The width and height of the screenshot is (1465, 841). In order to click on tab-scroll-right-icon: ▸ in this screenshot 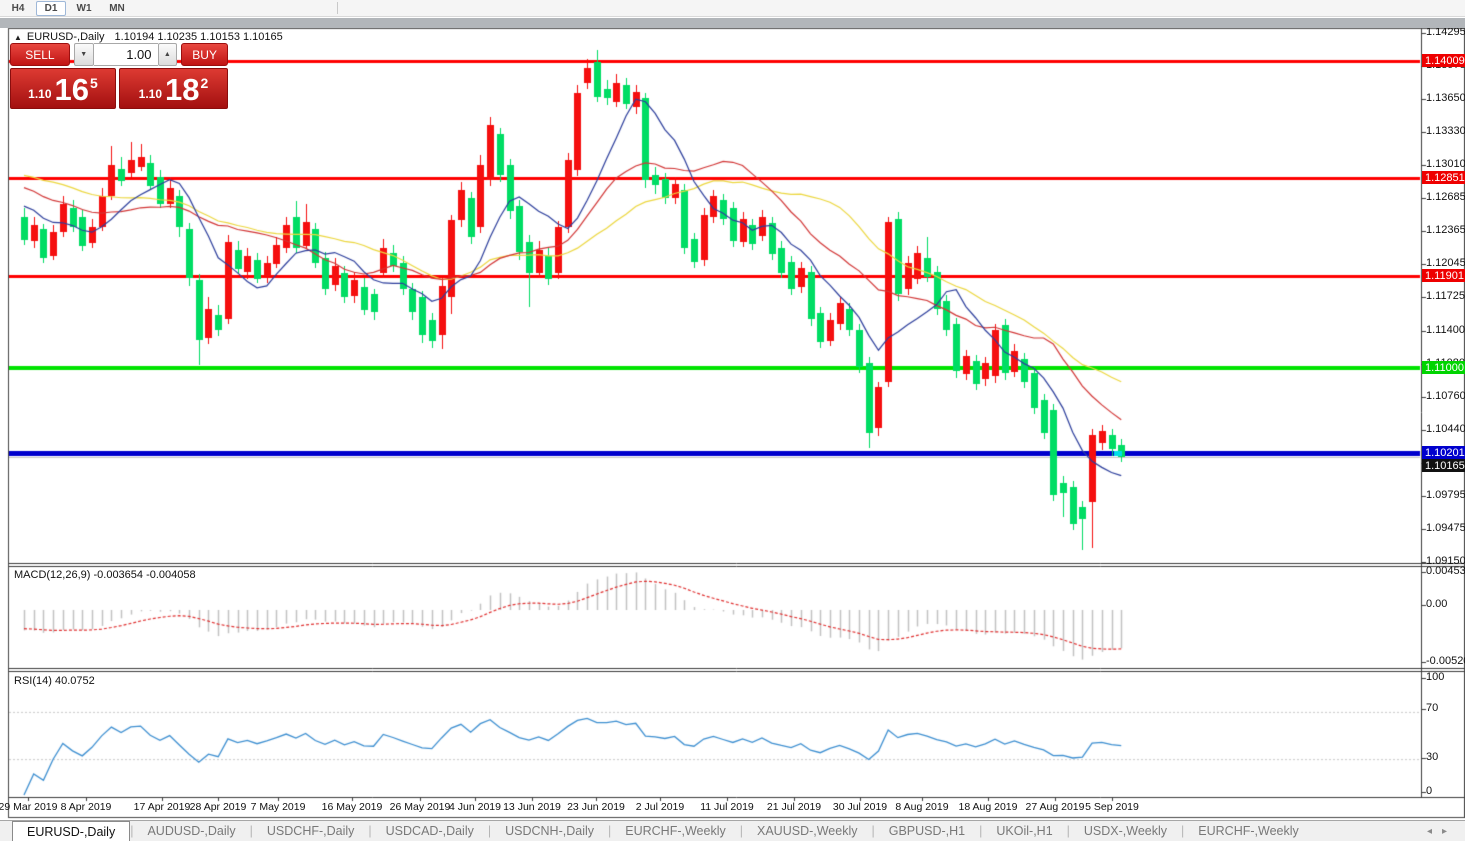, I will do `click(1449, 831)`.